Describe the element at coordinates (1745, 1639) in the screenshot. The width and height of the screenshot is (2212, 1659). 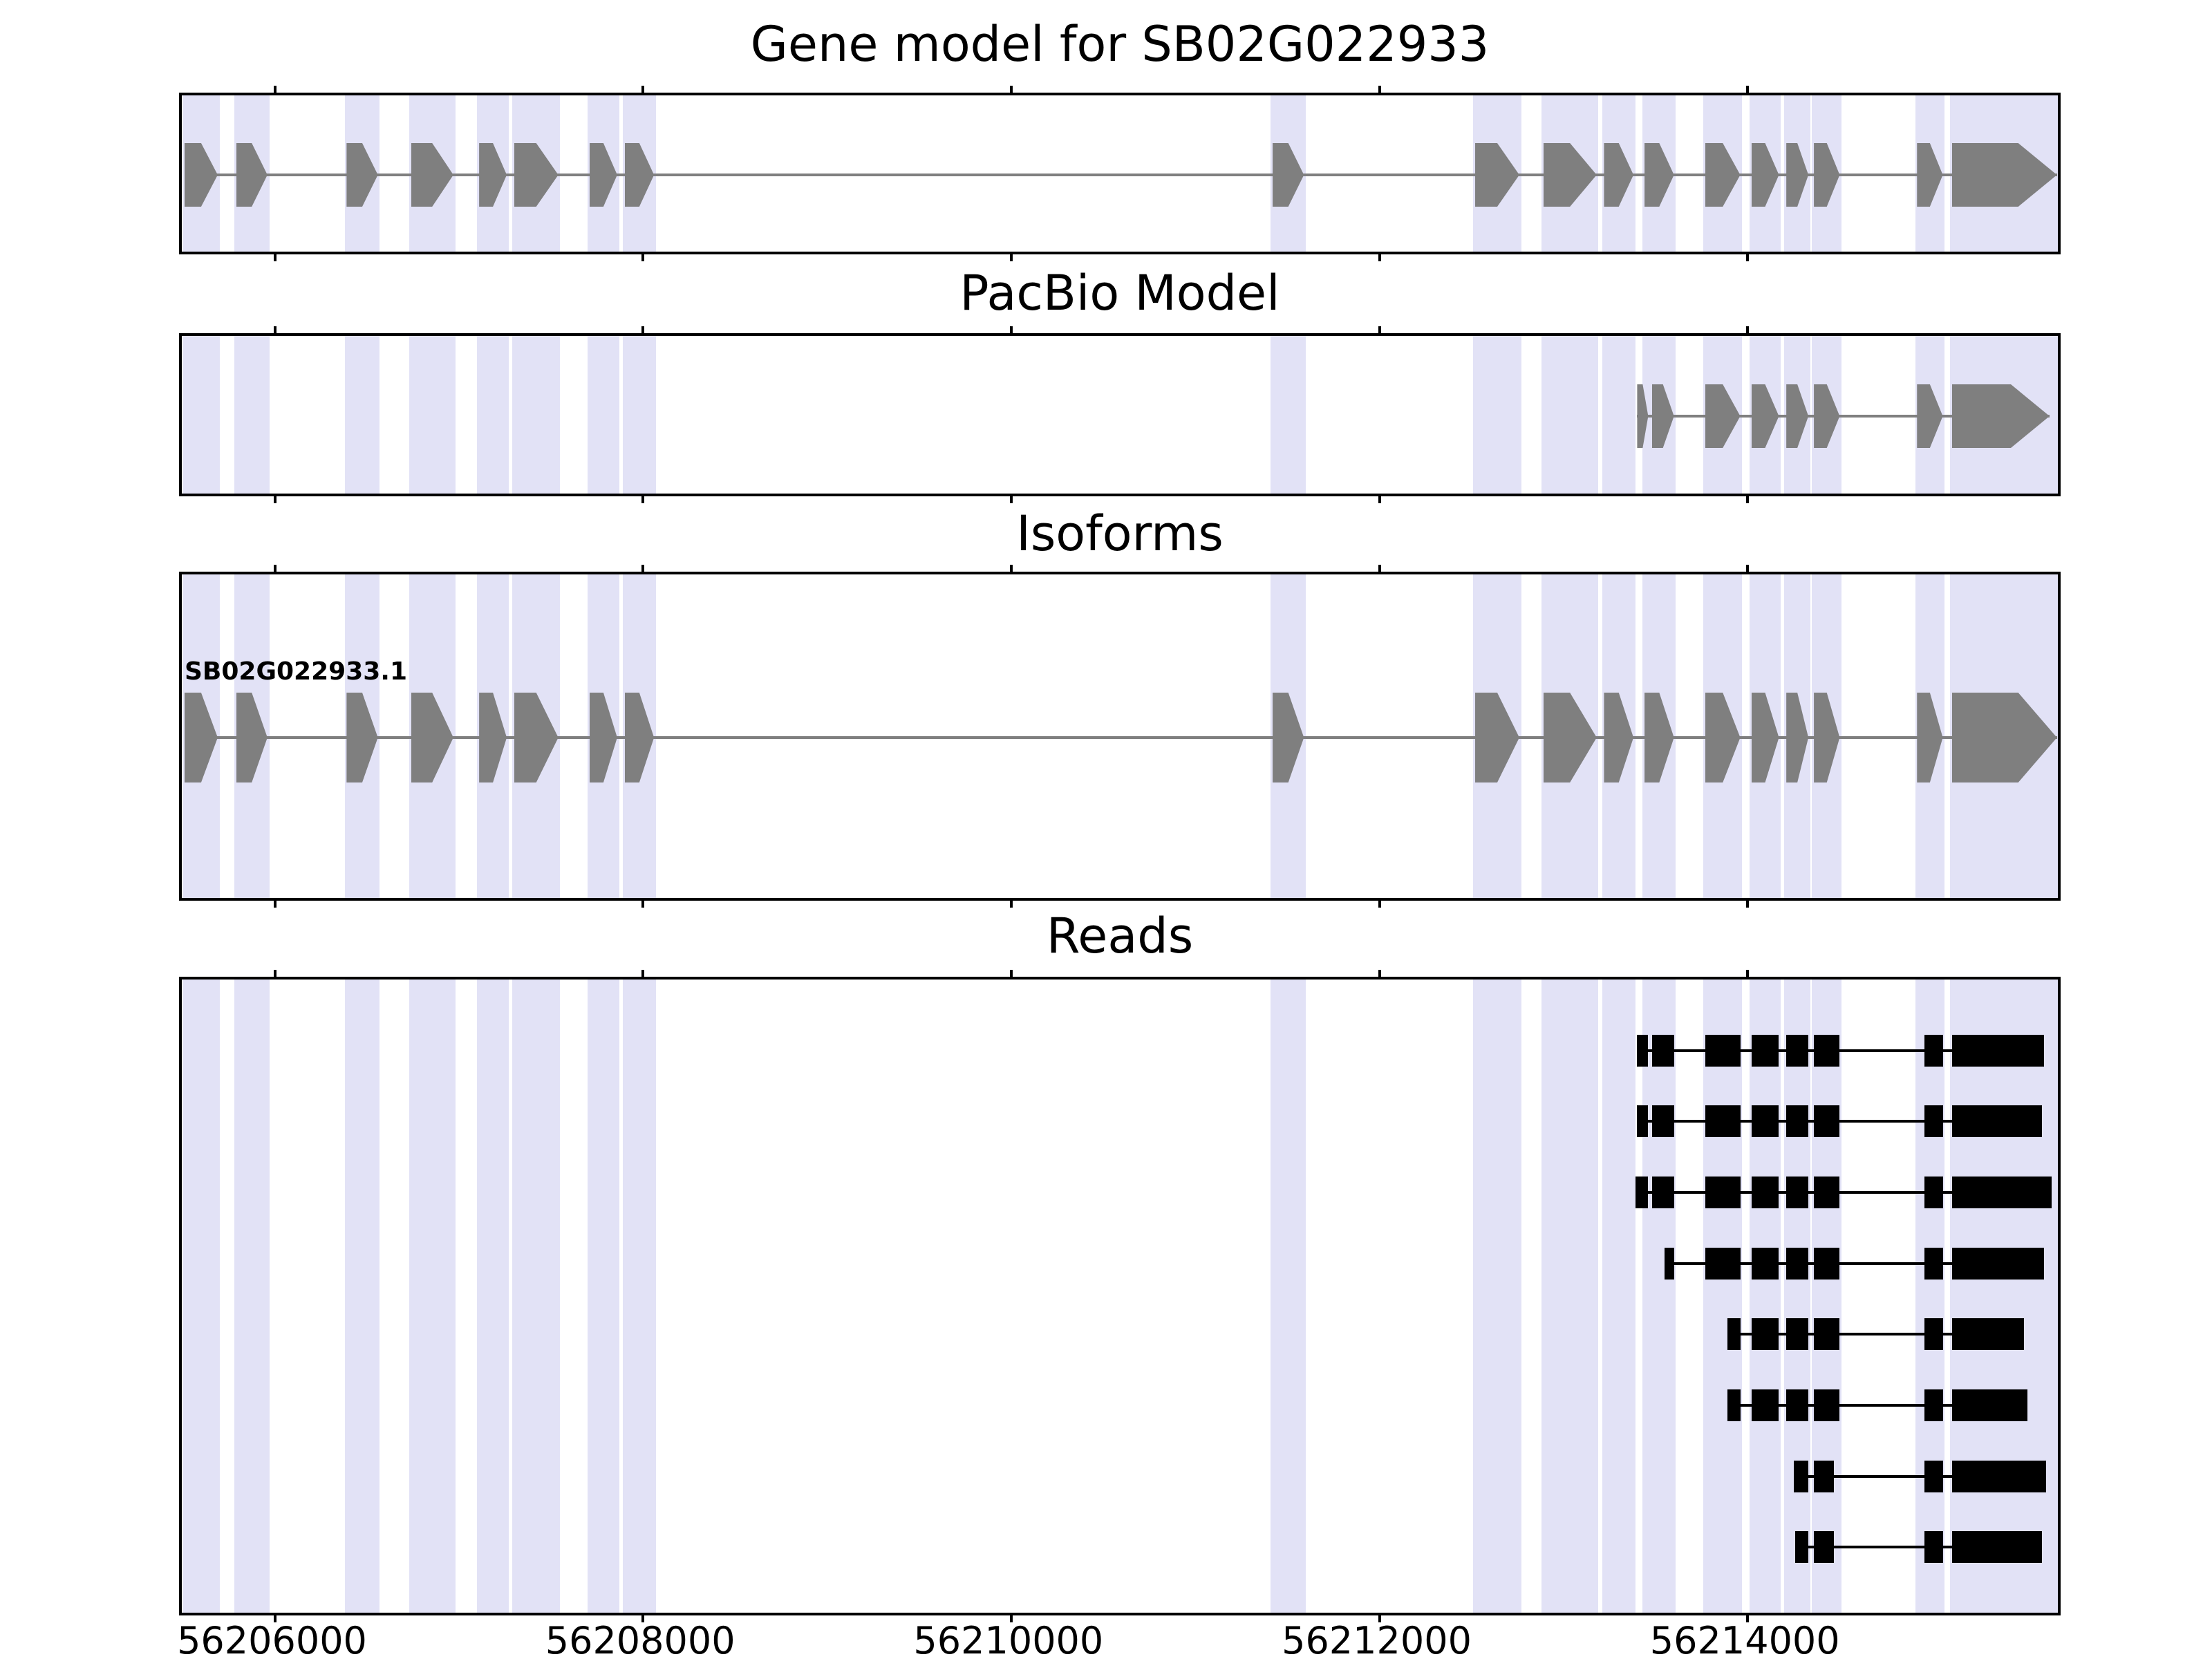
I see `x-tick-label: 56214000` at that location.